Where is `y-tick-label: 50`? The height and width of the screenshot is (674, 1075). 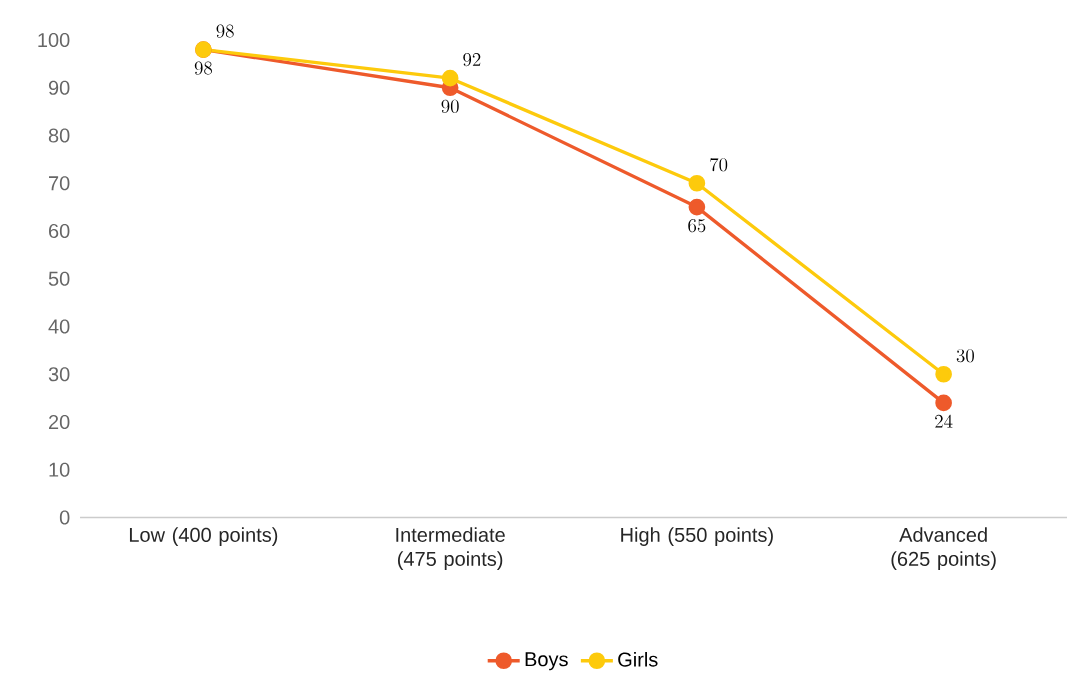
y-tick-label: 50 is located at coordinates (59, 279).